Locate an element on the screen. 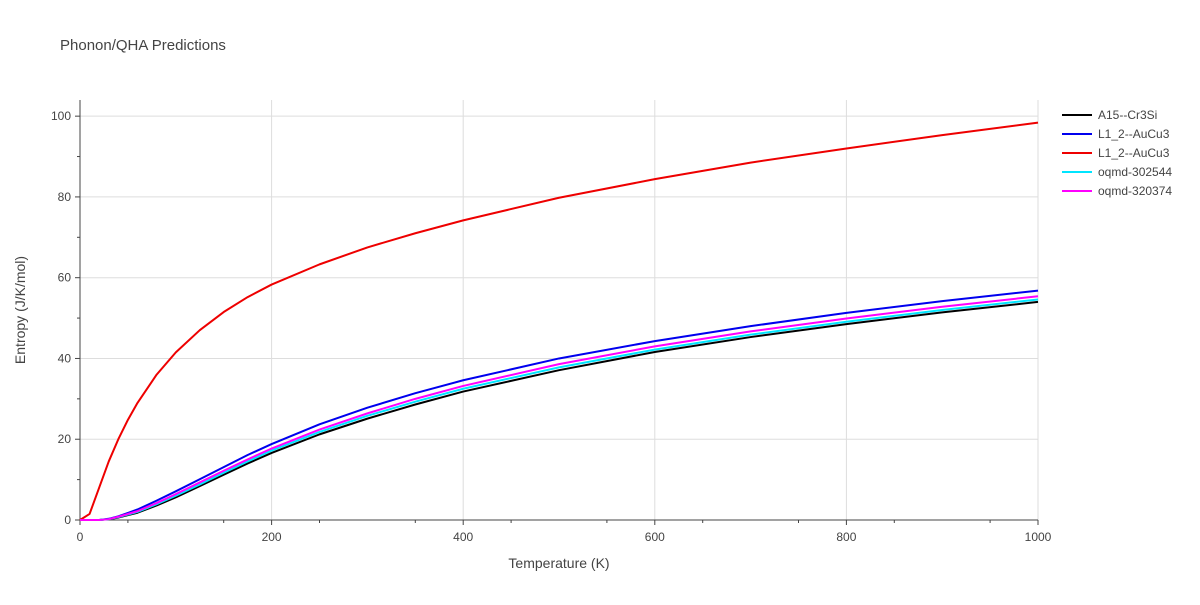 This screenshot has width=1200, height=605. legend-label: oqmd-302544 is located at coordinates (1135, 172).